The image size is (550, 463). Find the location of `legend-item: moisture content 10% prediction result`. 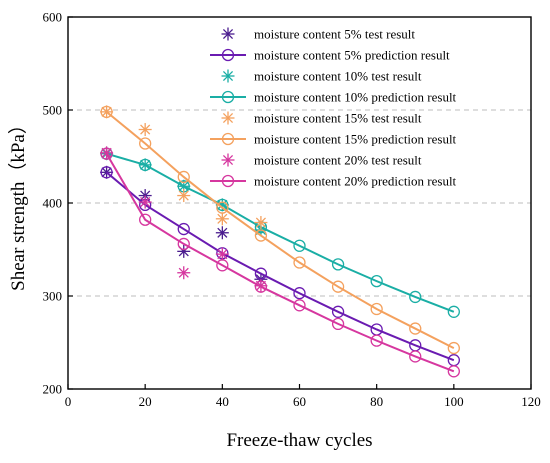

legend-item: moisture content 10% prediction result is located at coordinates (333, 97).